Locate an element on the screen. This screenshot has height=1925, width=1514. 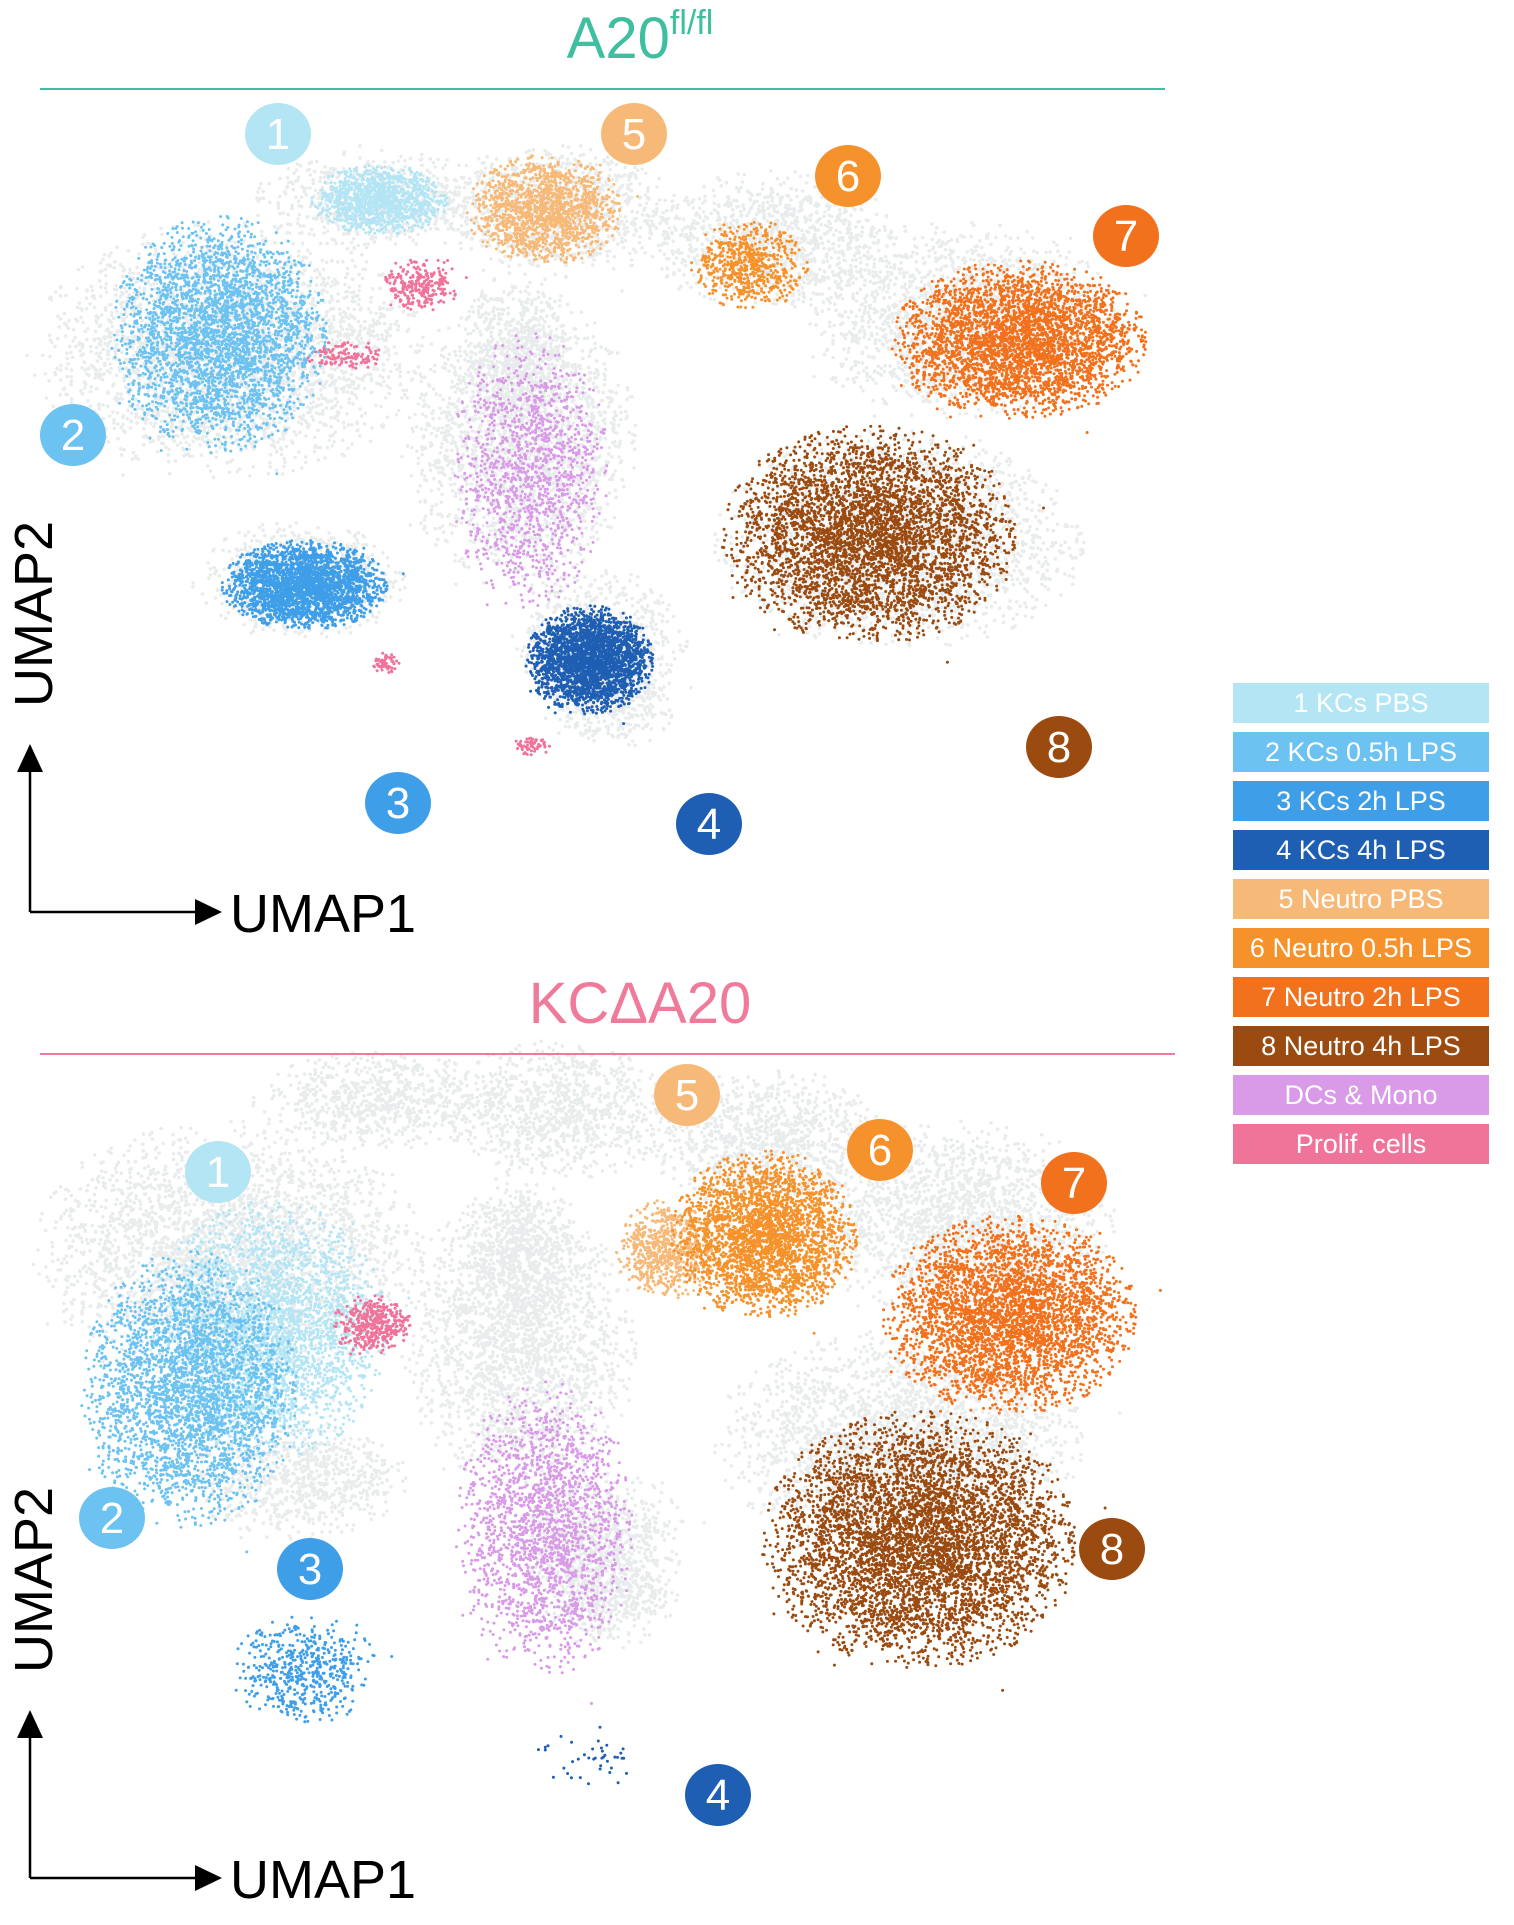
panel-title-superscript: fl/fl is located at coordinates (691, 23).